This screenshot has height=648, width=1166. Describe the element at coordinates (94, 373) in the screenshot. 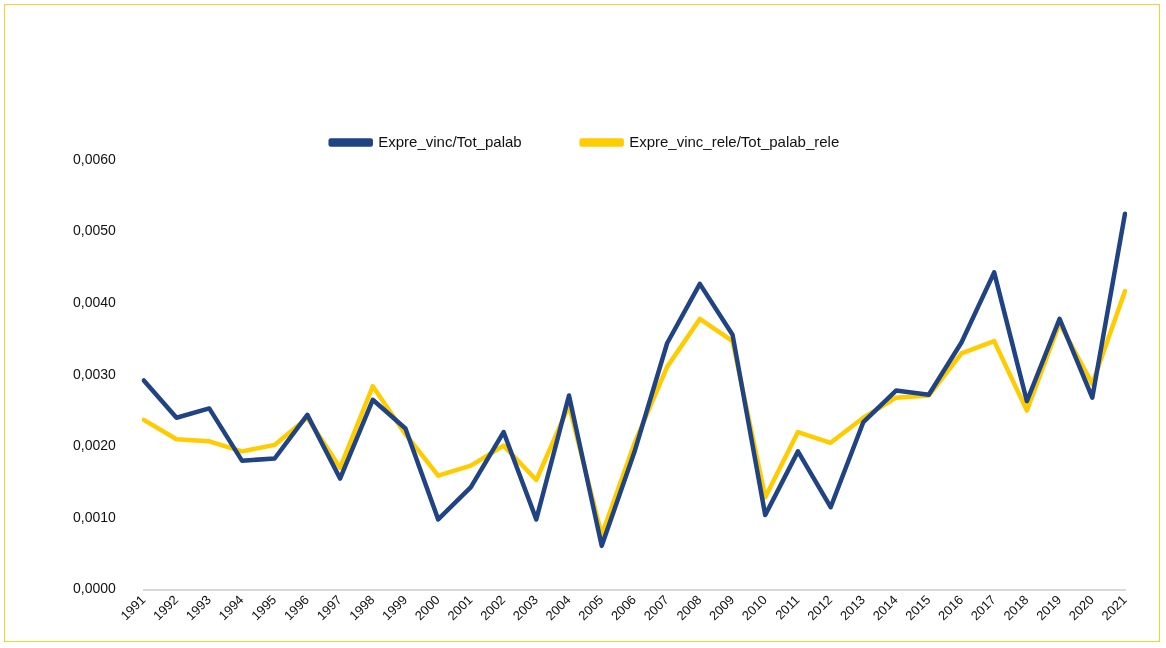

I see `y-tick-label: 0,0030` at that location.